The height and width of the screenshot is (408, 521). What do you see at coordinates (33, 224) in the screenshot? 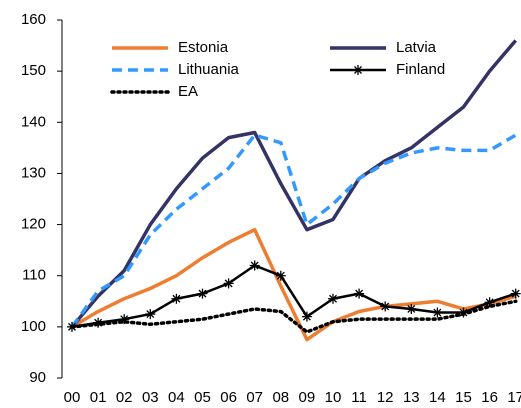
I see `y-tick-label: 120` at bounding box center [33, 224].